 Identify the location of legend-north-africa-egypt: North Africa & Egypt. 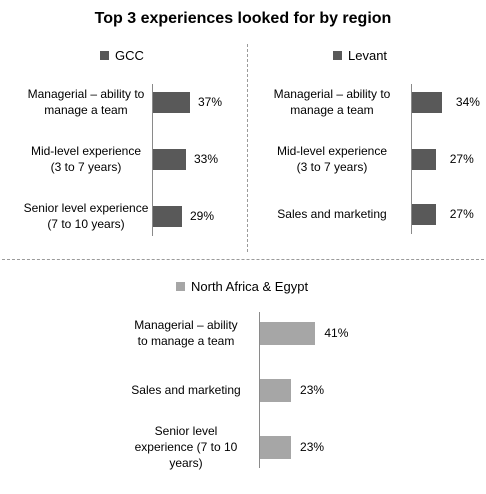
(242, 286).